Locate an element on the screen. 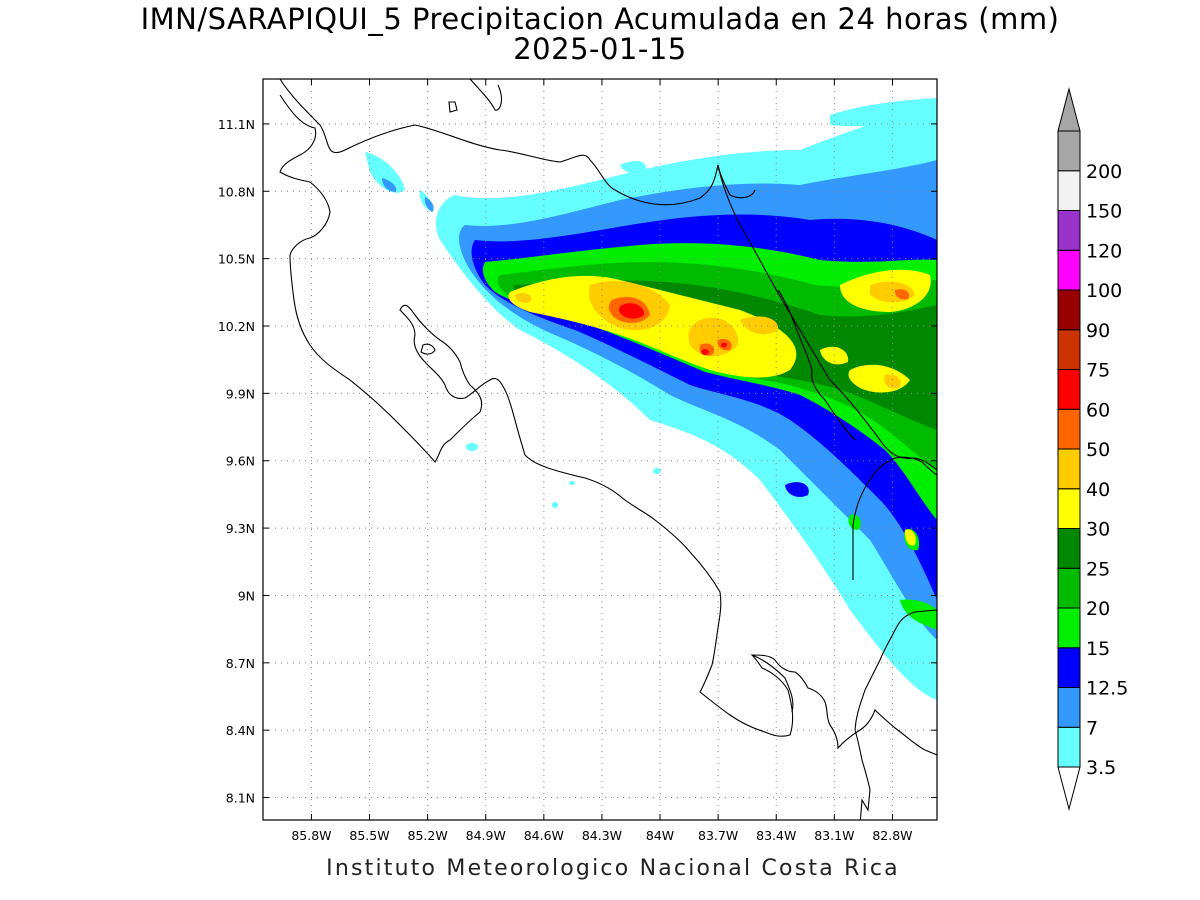 The image size is (1200, 900). colorbar-label: 90 is located at coordinates (1098, 331).